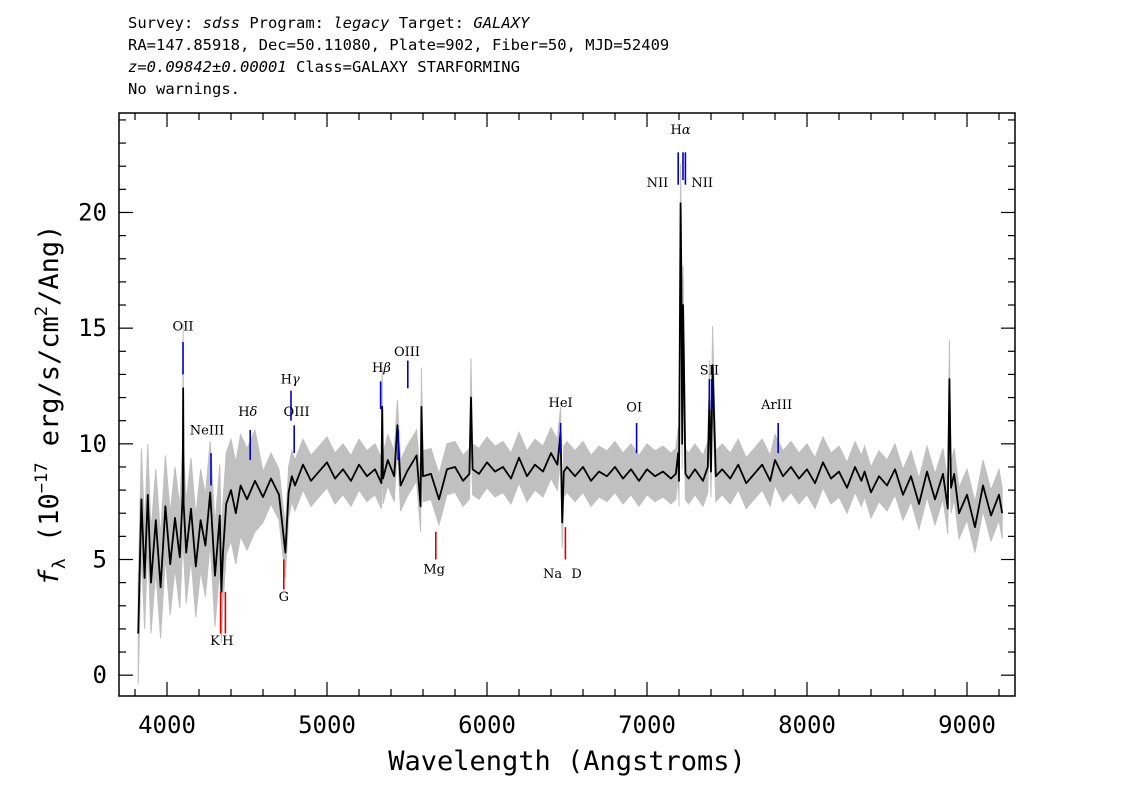 The width and height of the screenshot is (1134, 810). I want to click on y-axis-units-close: /Ang), so click(49, 265).